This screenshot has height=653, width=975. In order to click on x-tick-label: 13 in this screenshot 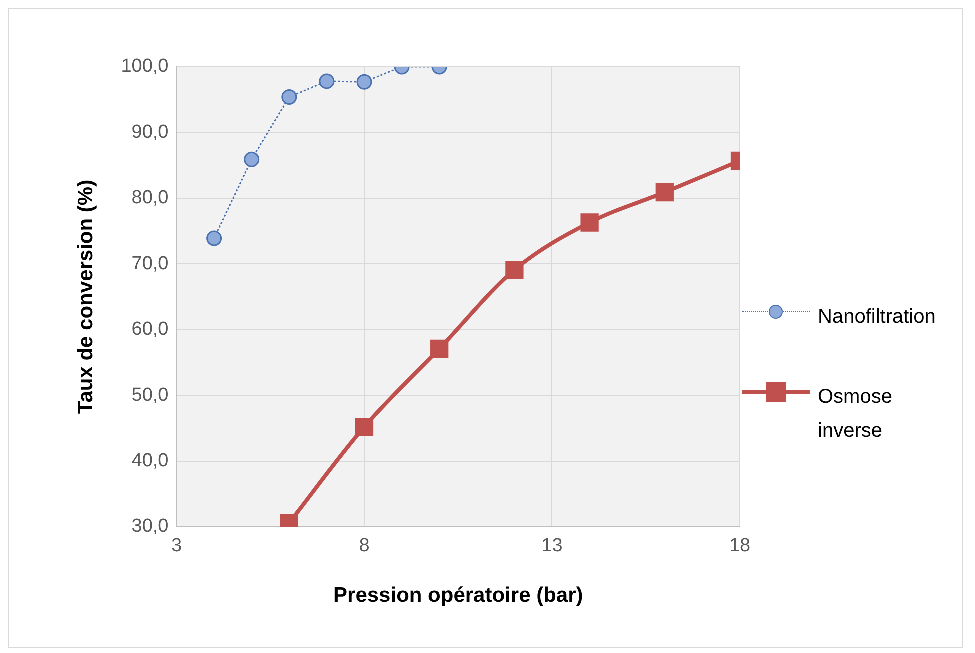, I will do `click(552, 546)`.